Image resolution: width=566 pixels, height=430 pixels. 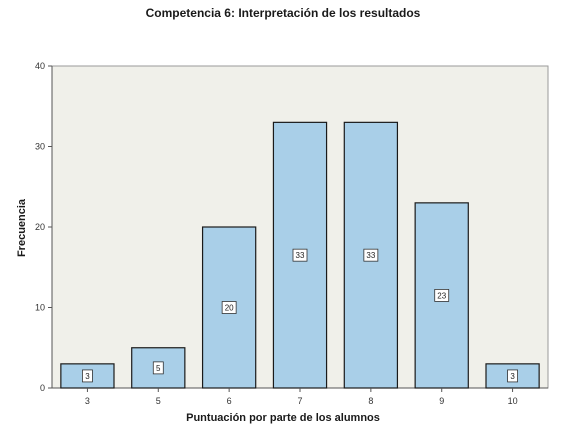 I want to click on y-tick-label: 40, so click(x=40, y=66).